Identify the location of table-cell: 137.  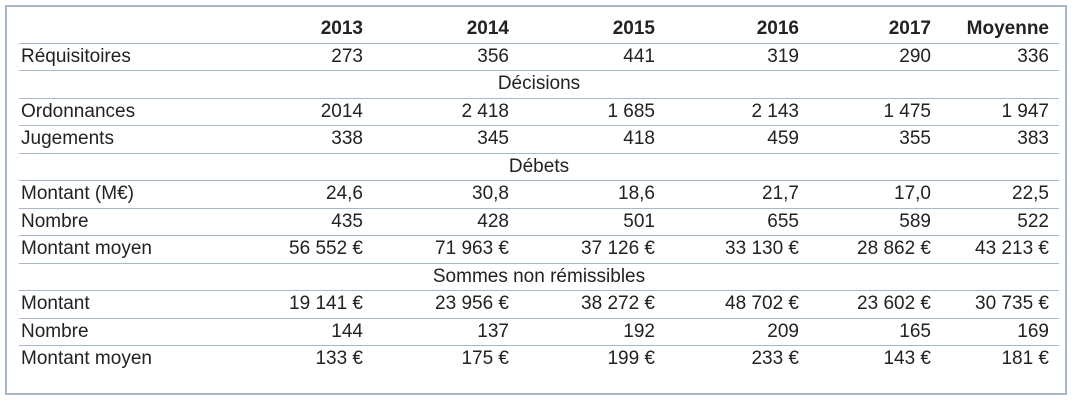
(446, 332).